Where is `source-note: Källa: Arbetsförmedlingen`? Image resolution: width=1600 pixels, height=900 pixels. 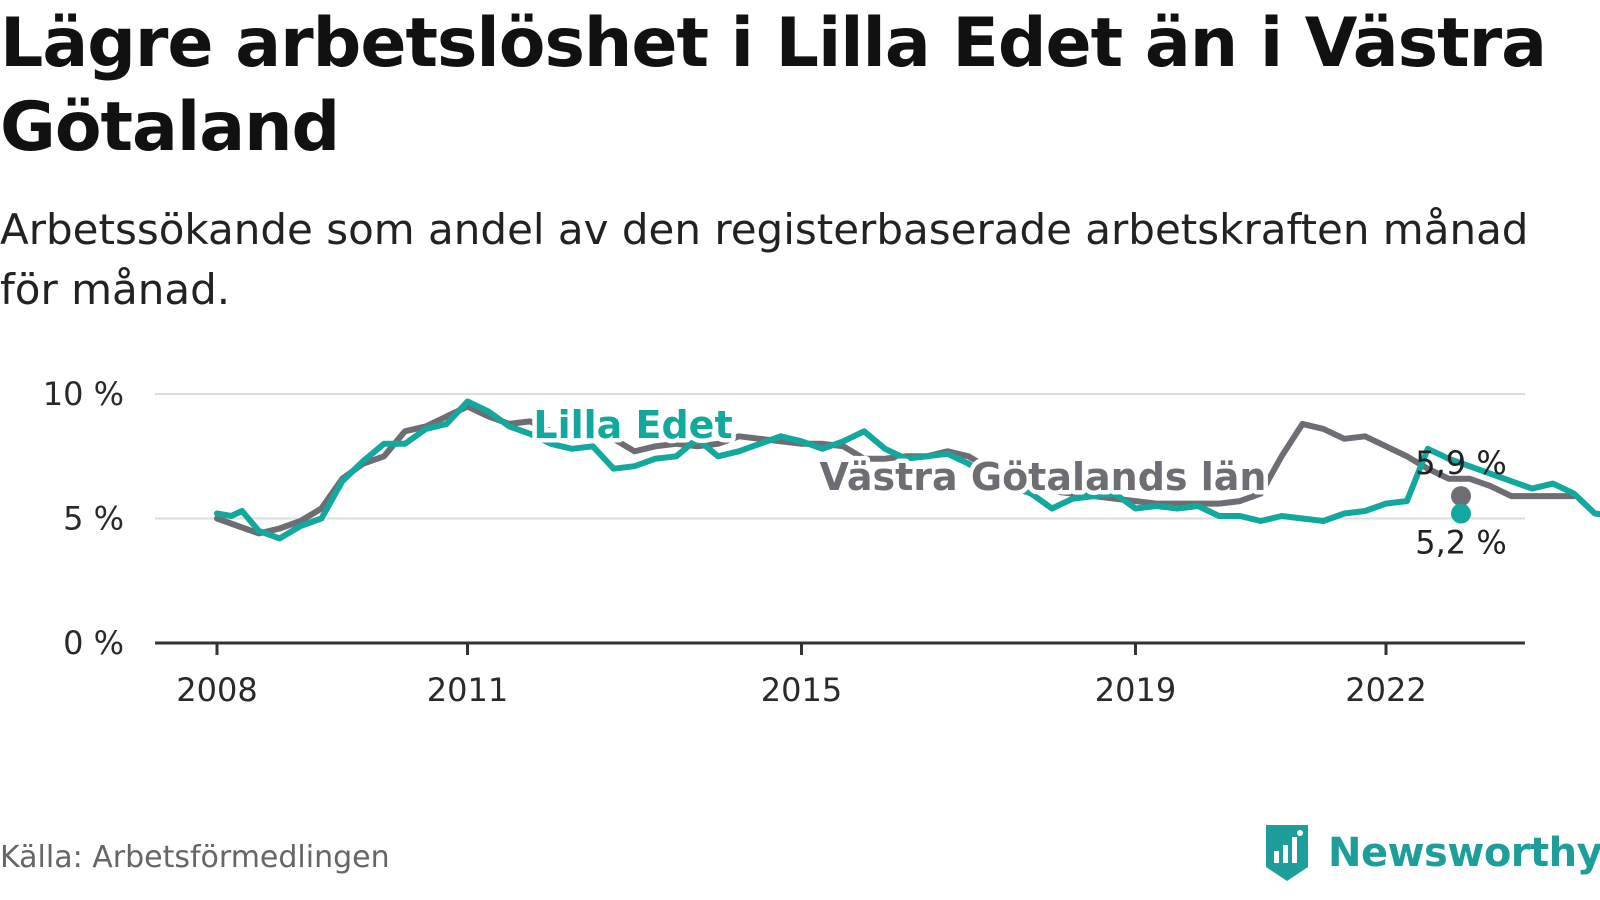 source-note: Källa: Arbetsförmedlingen is located at coordinates (195, 857).